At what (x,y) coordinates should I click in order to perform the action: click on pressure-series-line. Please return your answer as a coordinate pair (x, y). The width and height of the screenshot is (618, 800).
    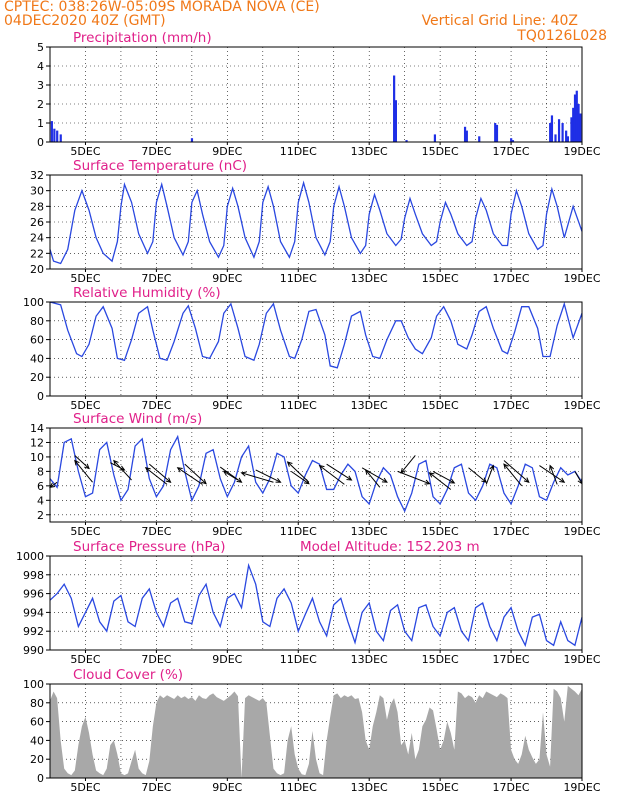
    Looking at the image, I should click on (316, 605).